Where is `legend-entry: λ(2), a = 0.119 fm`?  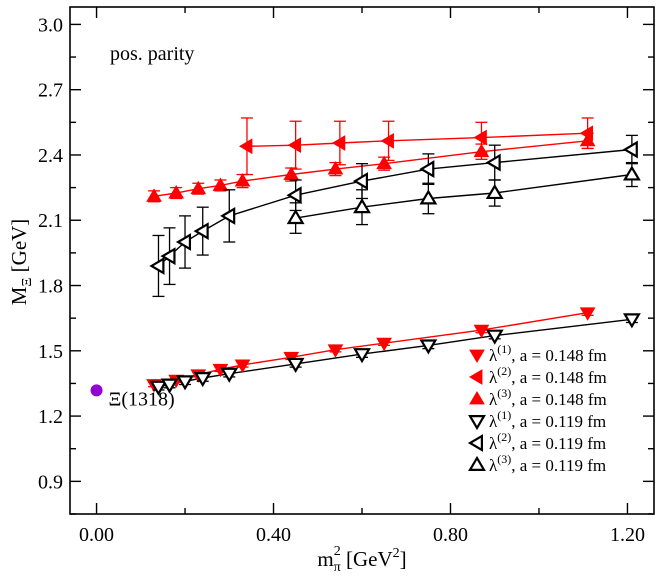 legend-entry: λ(2), a = 0.119 fm is located at coordinates (536, 441).